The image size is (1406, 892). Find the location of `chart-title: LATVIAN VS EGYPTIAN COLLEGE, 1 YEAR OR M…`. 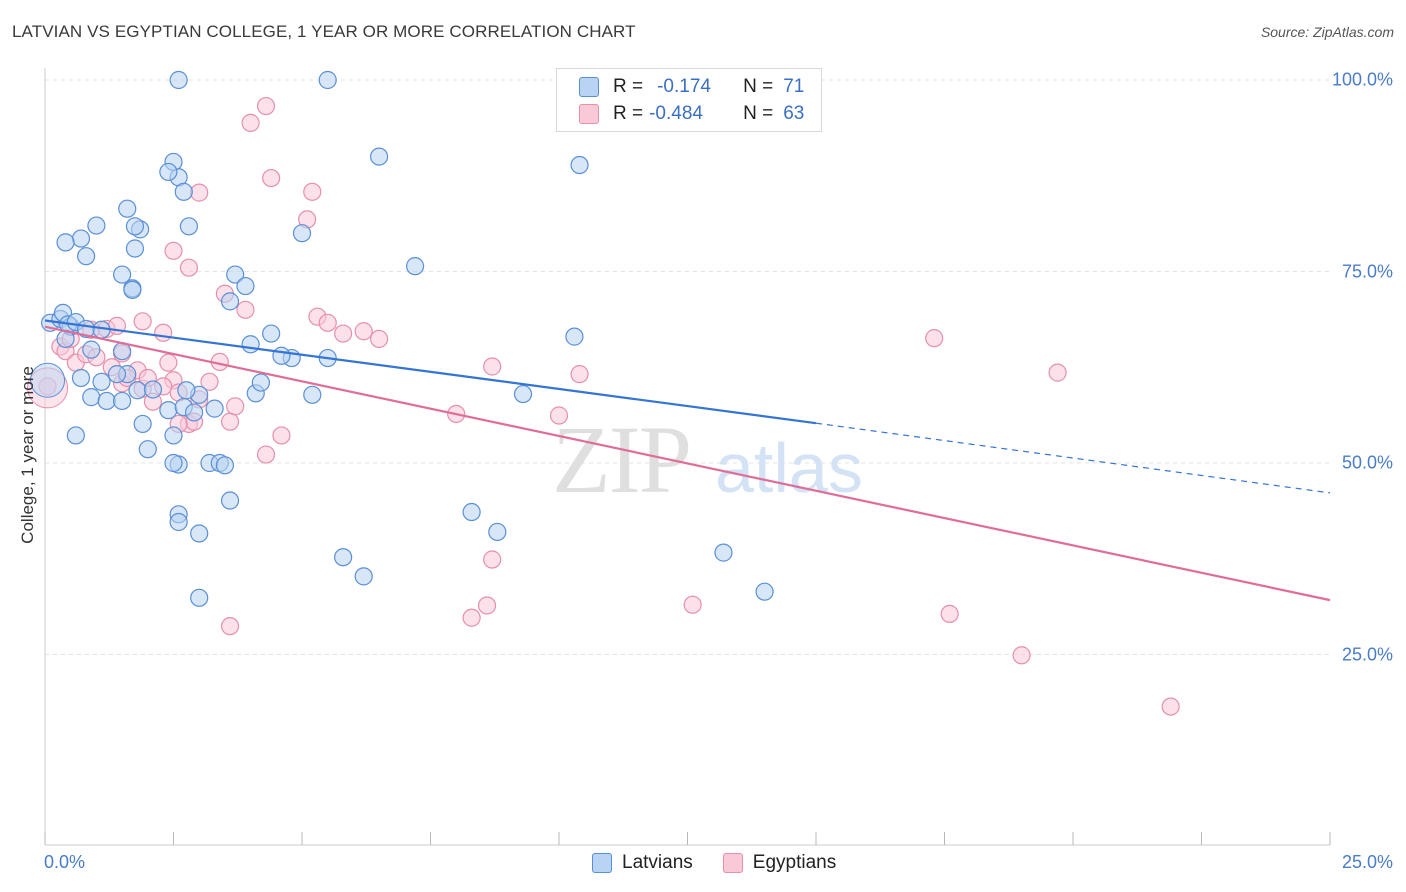

chart-title: LATVIAN VS EGYPTIAN COLLEGE, 1 YEAR OR M… is located at coordinates (324, 31).